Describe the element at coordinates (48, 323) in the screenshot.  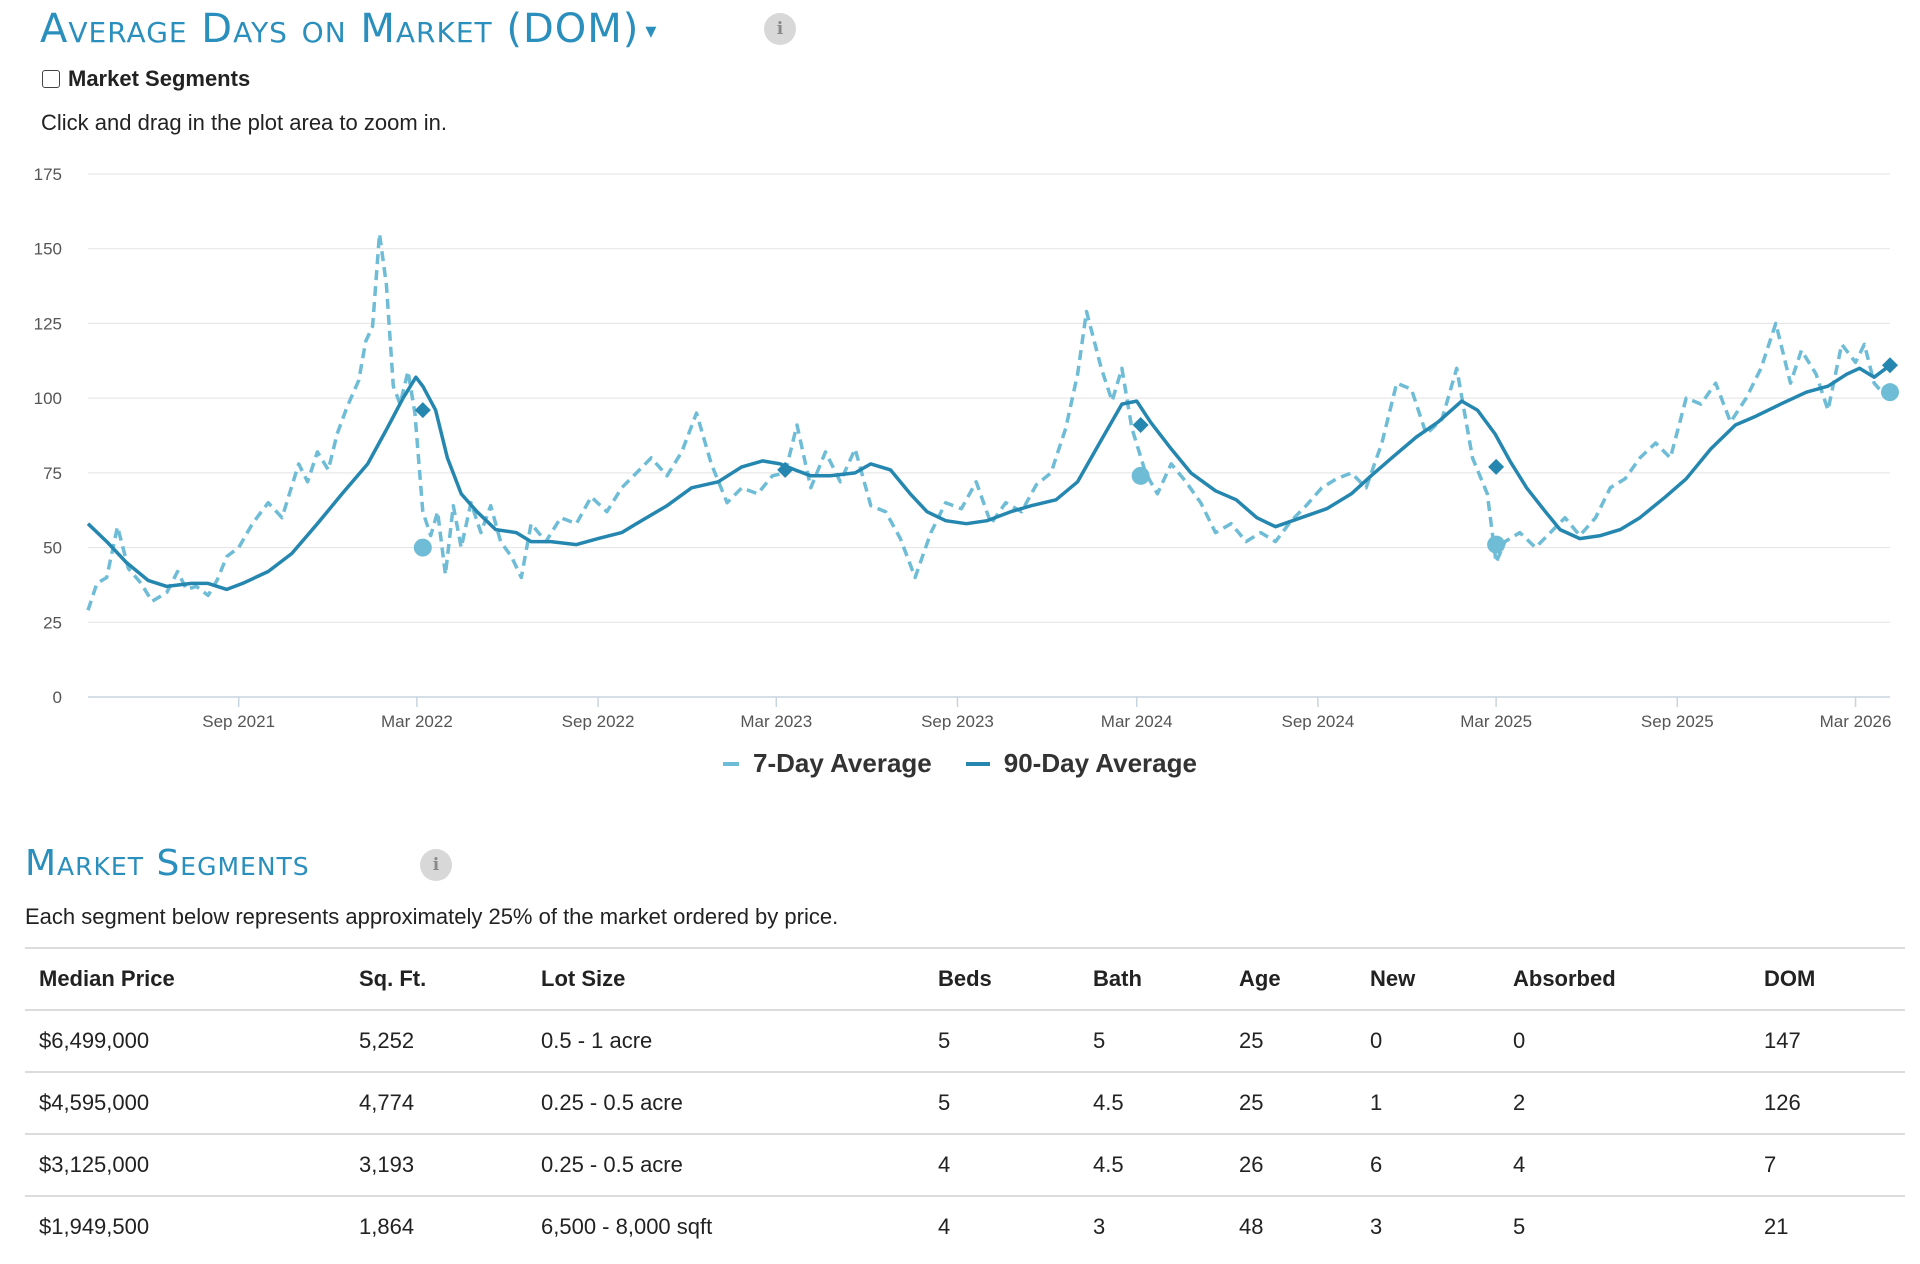
I see `y-tick-label: 125` at that location.